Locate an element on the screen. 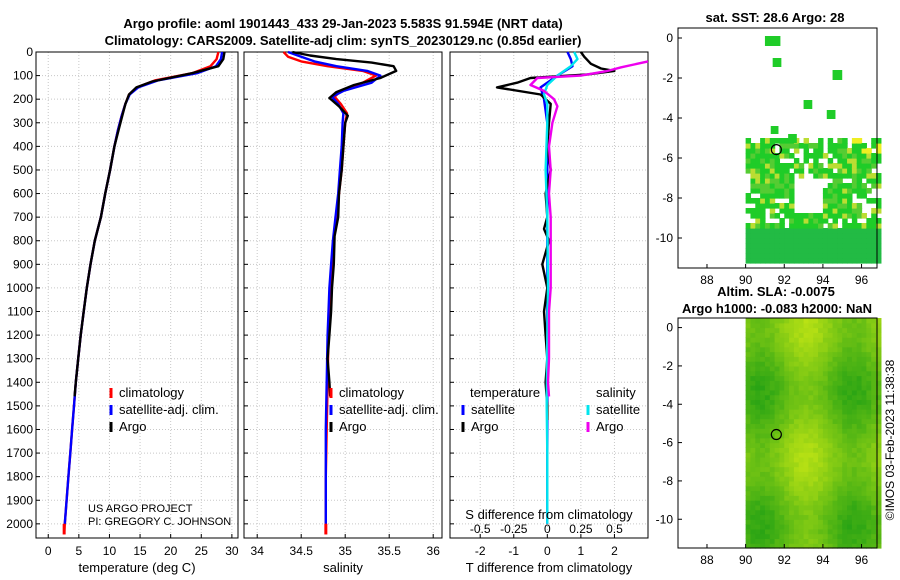 This screenshot has height=580, width=900. y-tick-label: -4 is located at coordinates (667, 404).